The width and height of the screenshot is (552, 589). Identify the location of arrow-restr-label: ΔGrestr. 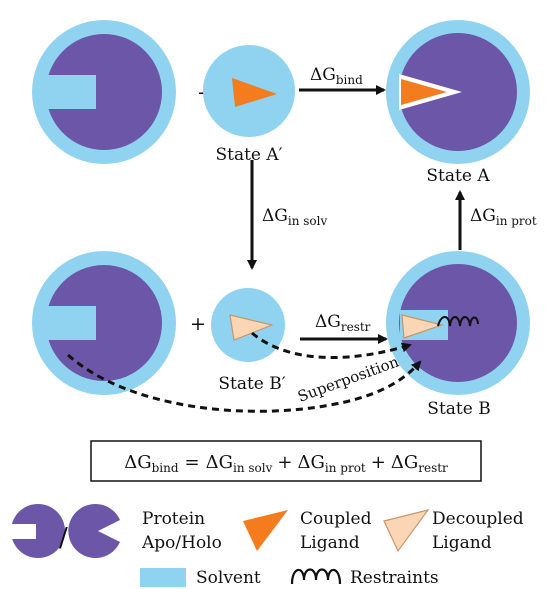
(343, 323).